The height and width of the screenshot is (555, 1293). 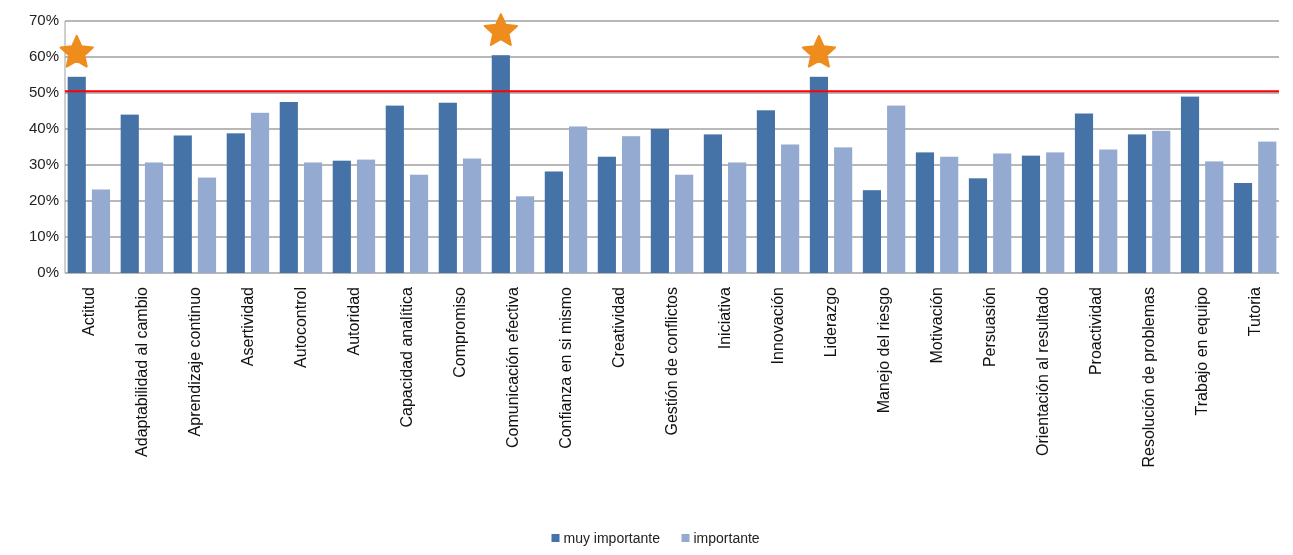 I want to click on x-tick-label: Persuasión, so click(x=990, y=327).